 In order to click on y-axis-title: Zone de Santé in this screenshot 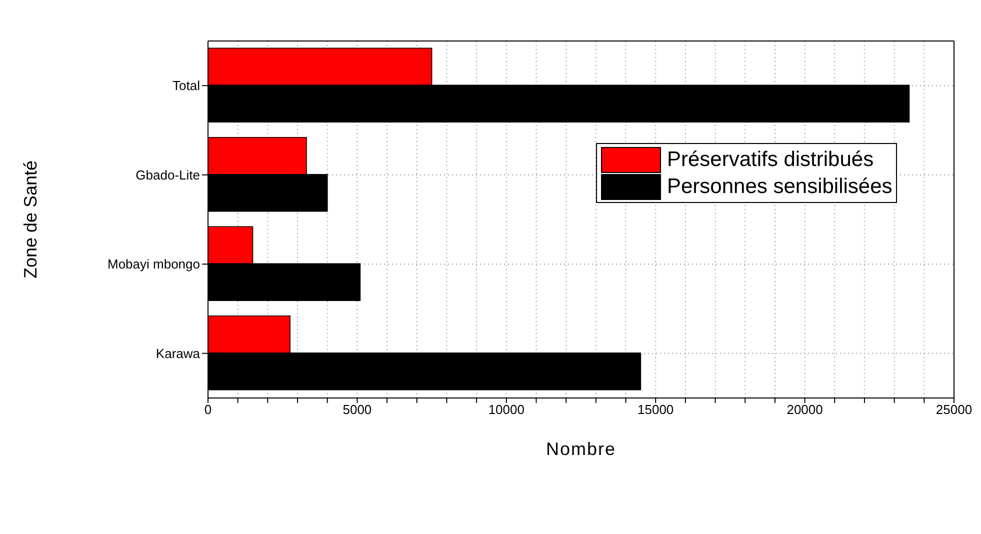, I will do `click(30, 219)`.